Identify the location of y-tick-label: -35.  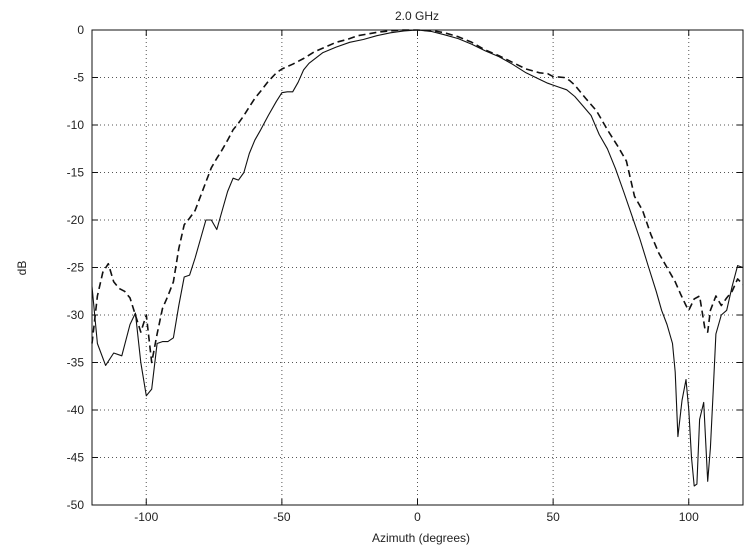
(76, 363).